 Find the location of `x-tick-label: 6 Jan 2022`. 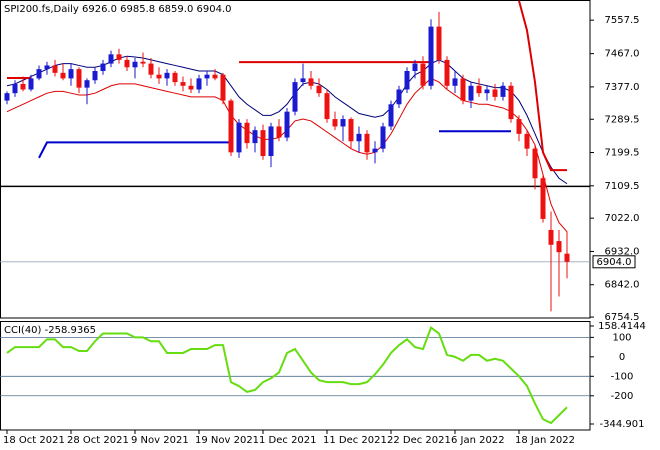

x-tick-label: 6 Jan 2022 is located at coordinates (478, 440).